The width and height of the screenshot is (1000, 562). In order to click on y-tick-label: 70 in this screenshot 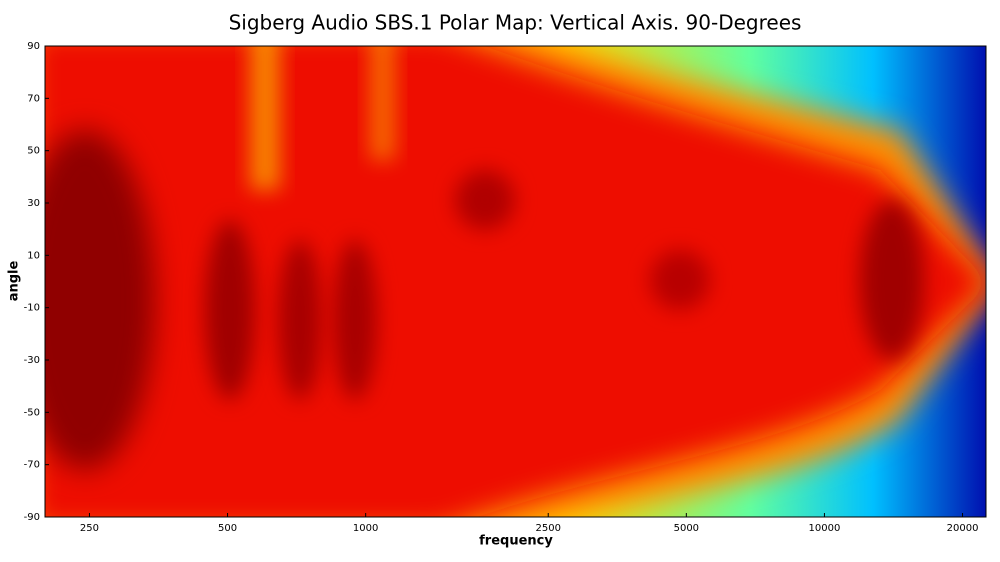, I will do `click(33, 98)`.